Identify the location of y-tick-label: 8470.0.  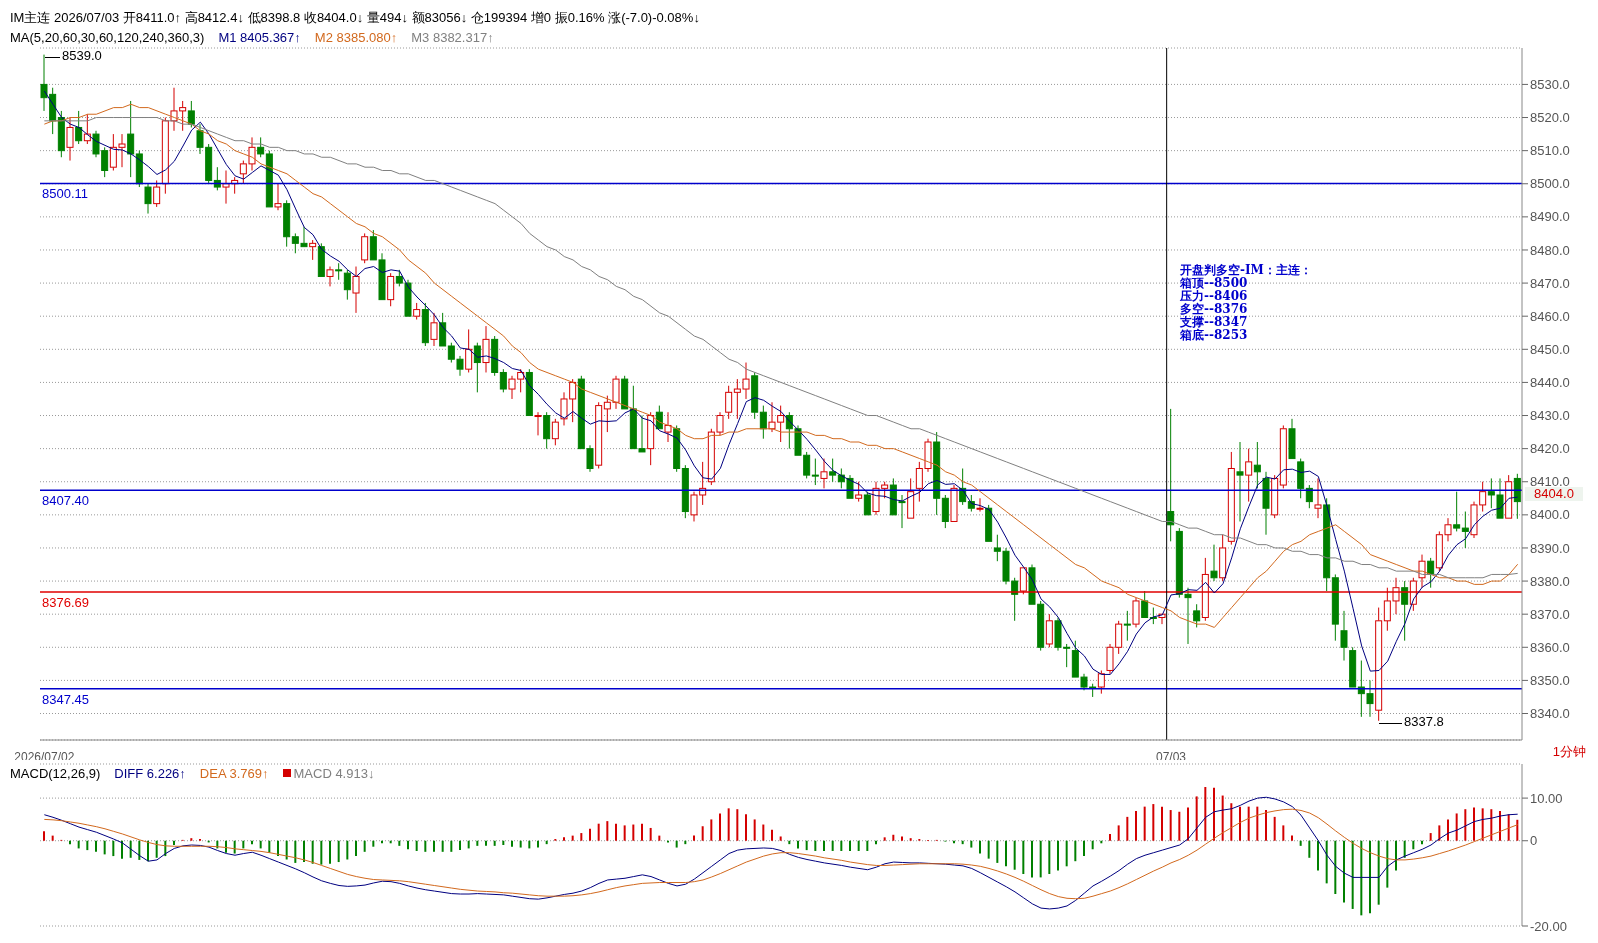
(1550, 283).